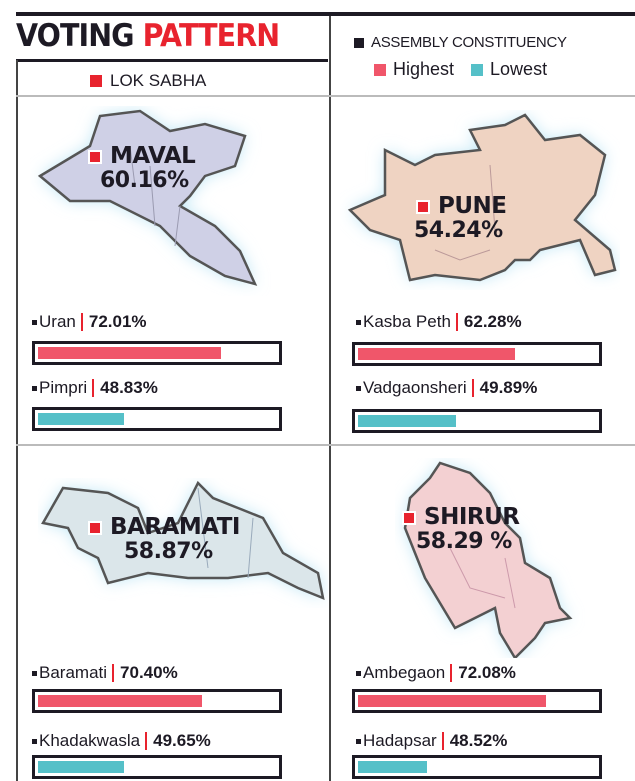  What do you see at coordinates (458, 230) in the screenshot?
I see `constituency-turnout: 54.24%` at bounding box center [458, 230].